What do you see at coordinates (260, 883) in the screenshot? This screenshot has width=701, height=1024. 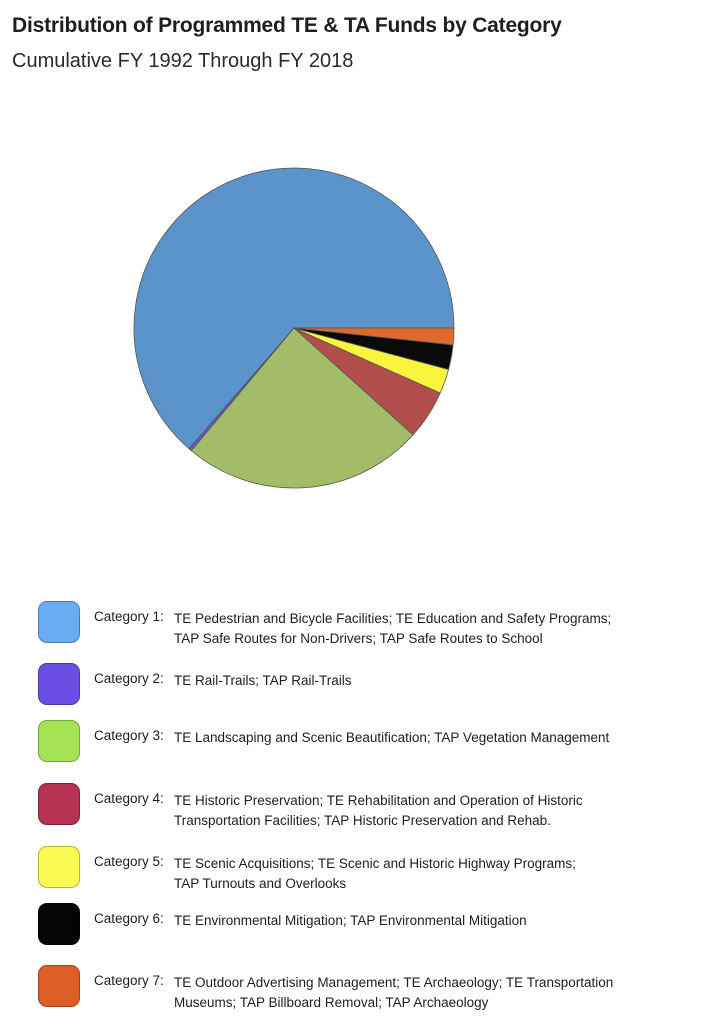 I see `legend-line: TAP Turnouts and Overlooks` at bounding box center [260, 883].